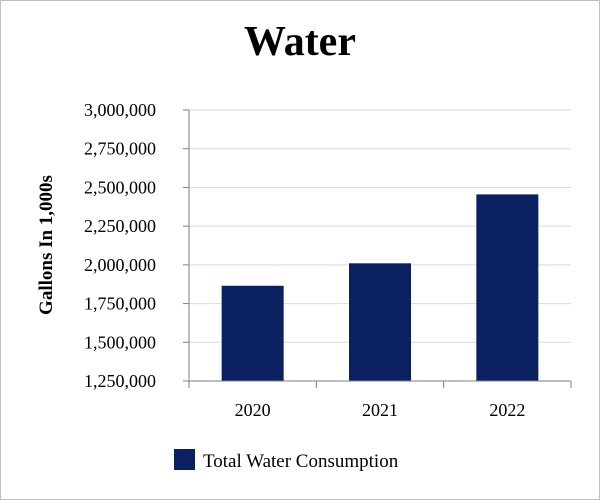 The width and height of the screenshot is (600, 500). Describe the element at coordinates (120, 110) in the screenshot. I see `y-tick-label: 3,000,000` at that location.